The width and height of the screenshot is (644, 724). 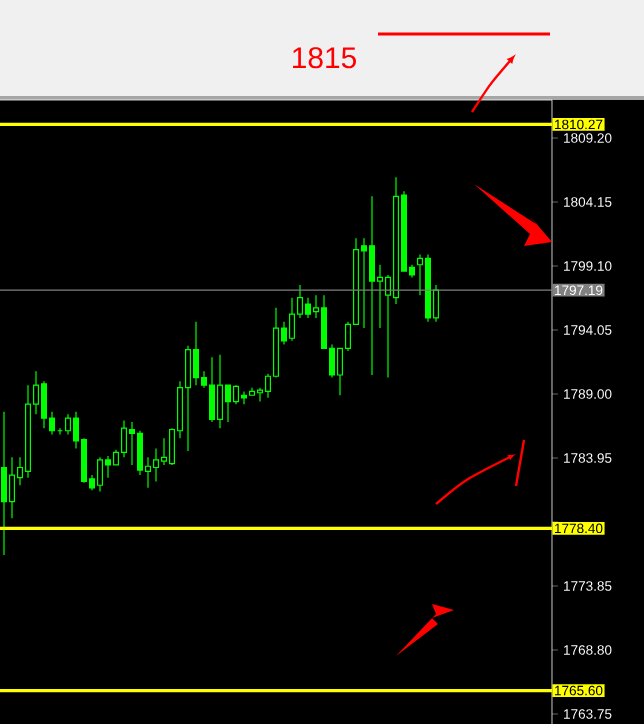 I want to click on text: 1815, so click(x=324, y=58).